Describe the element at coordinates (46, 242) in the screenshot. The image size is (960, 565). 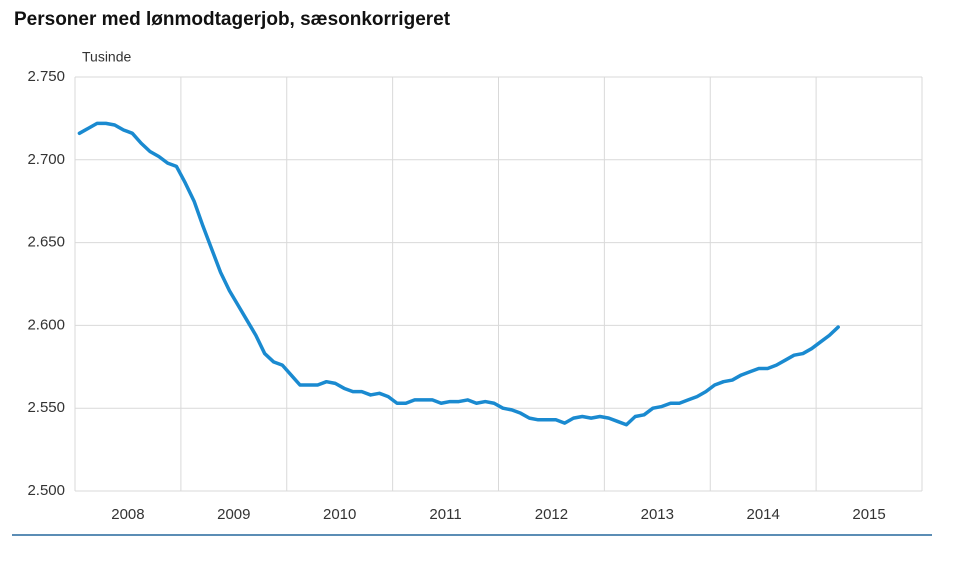
I see `y-tick-label: 2.650` at that location.